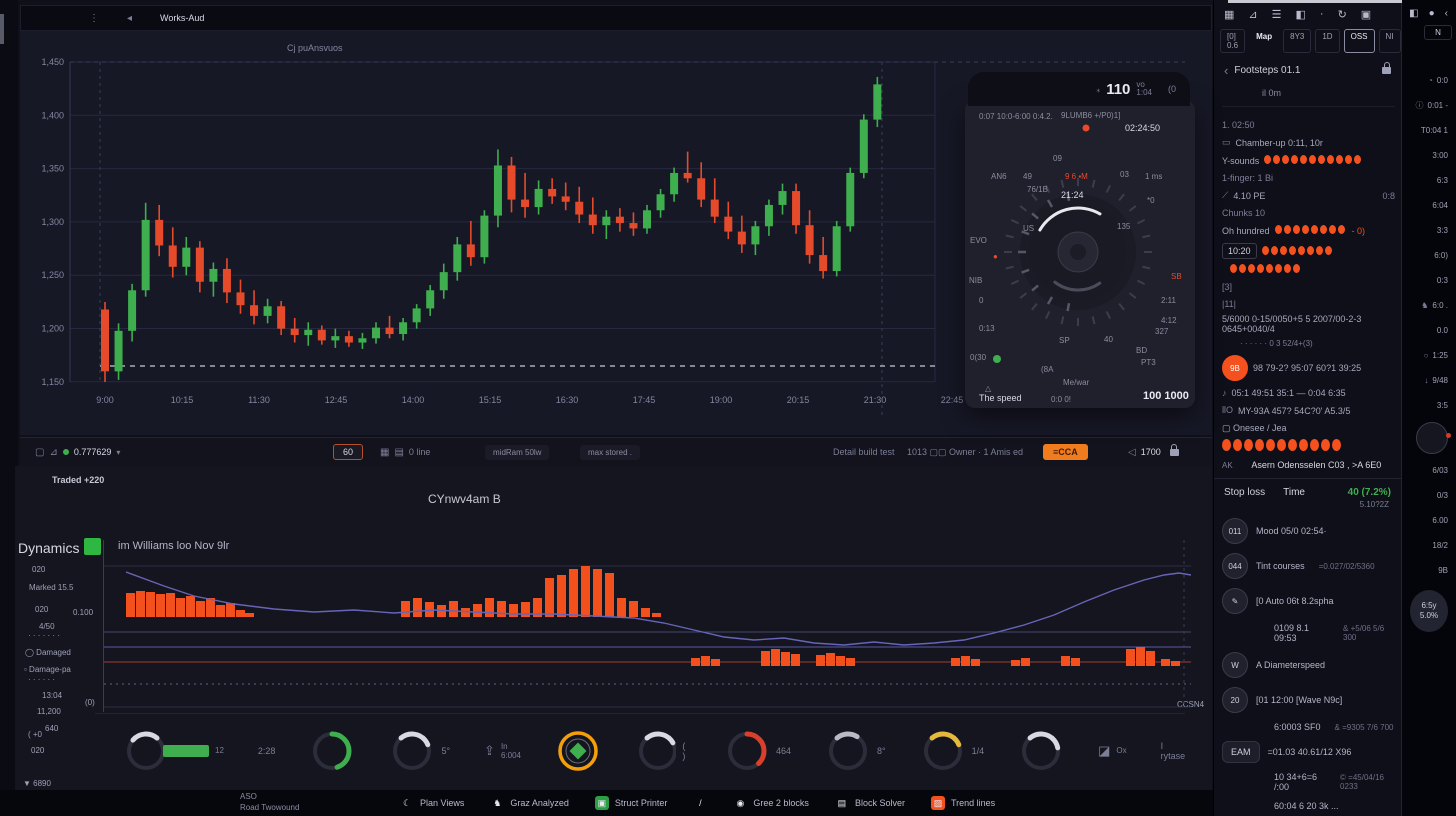 The image size is (1456, 816). Describe the element at coordinates (1446, 13) in the screenshot. I see `rail-icon: ‹` at that location.